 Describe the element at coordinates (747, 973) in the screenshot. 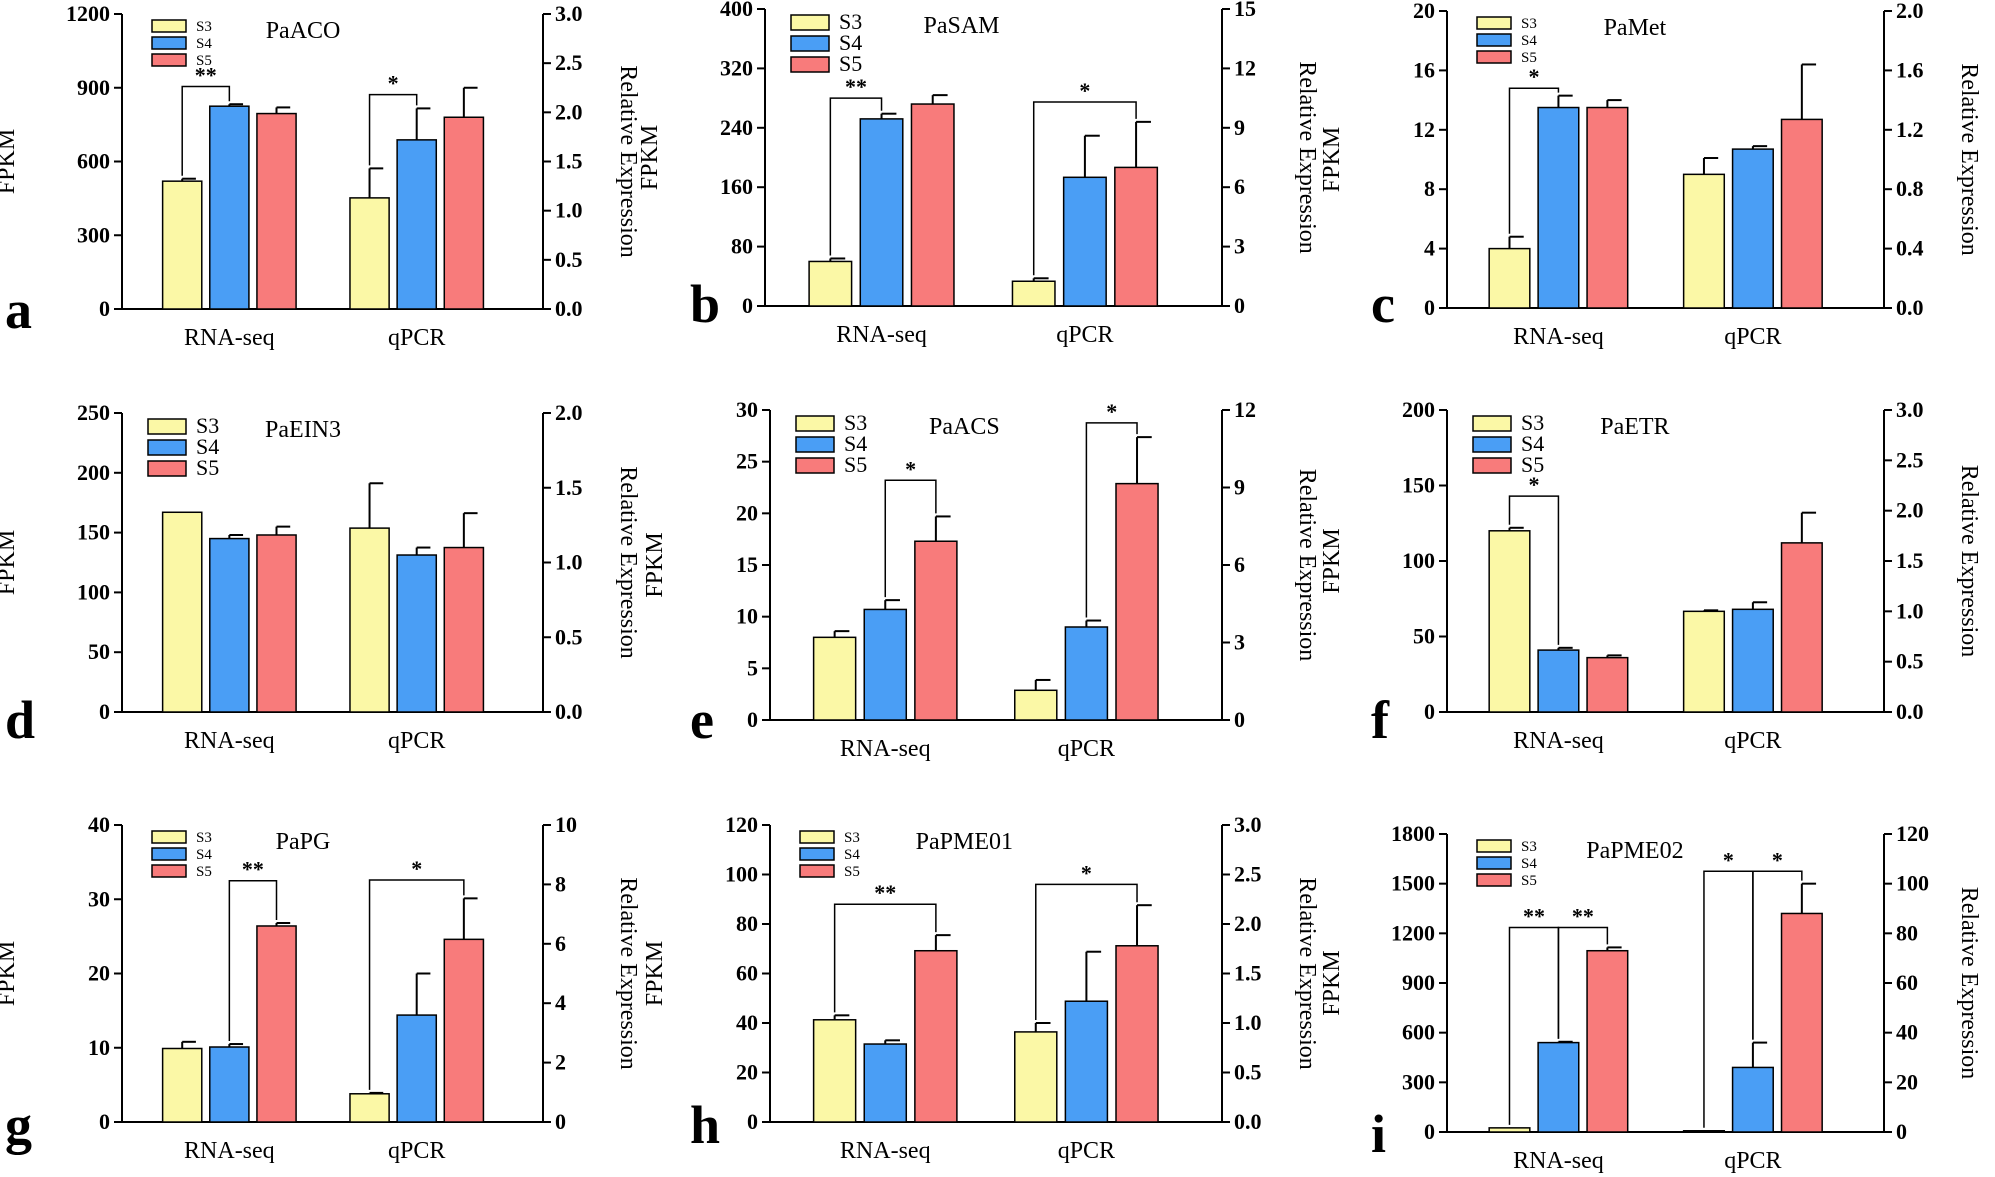

I see `y-tick-label-left: 60` at that location.